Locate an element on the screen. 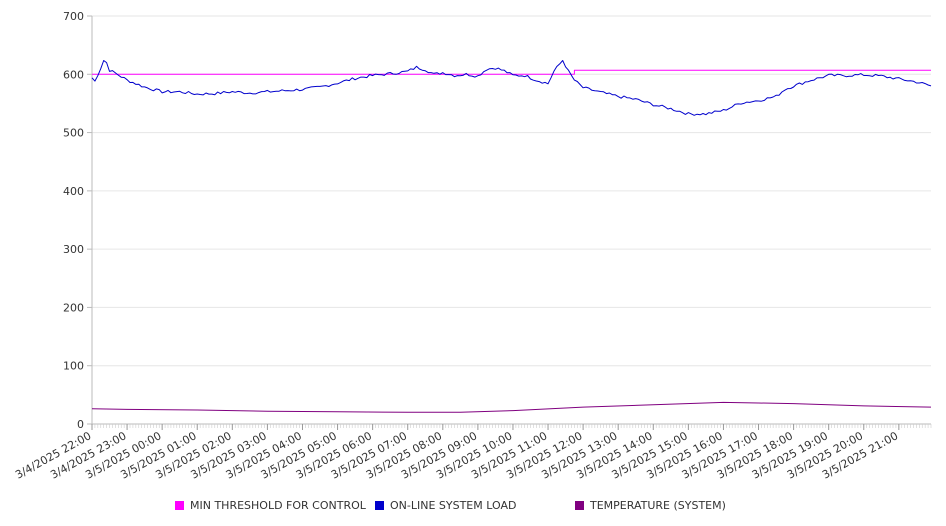  series-line-system-load is located at coordinates (511, 88).